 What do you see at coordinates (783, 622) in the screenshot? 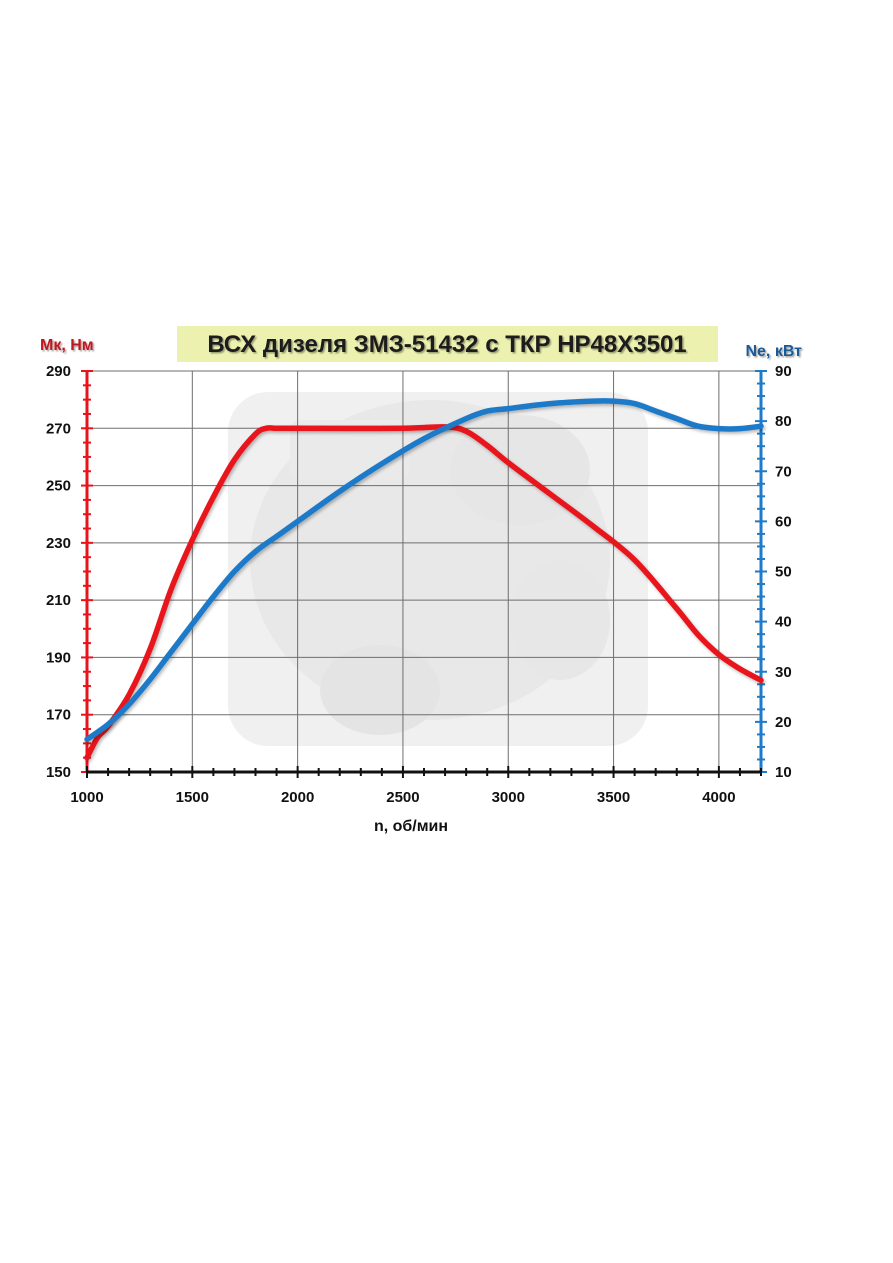
I see `right-tick-label: 40` at bounding box center [783, 622].